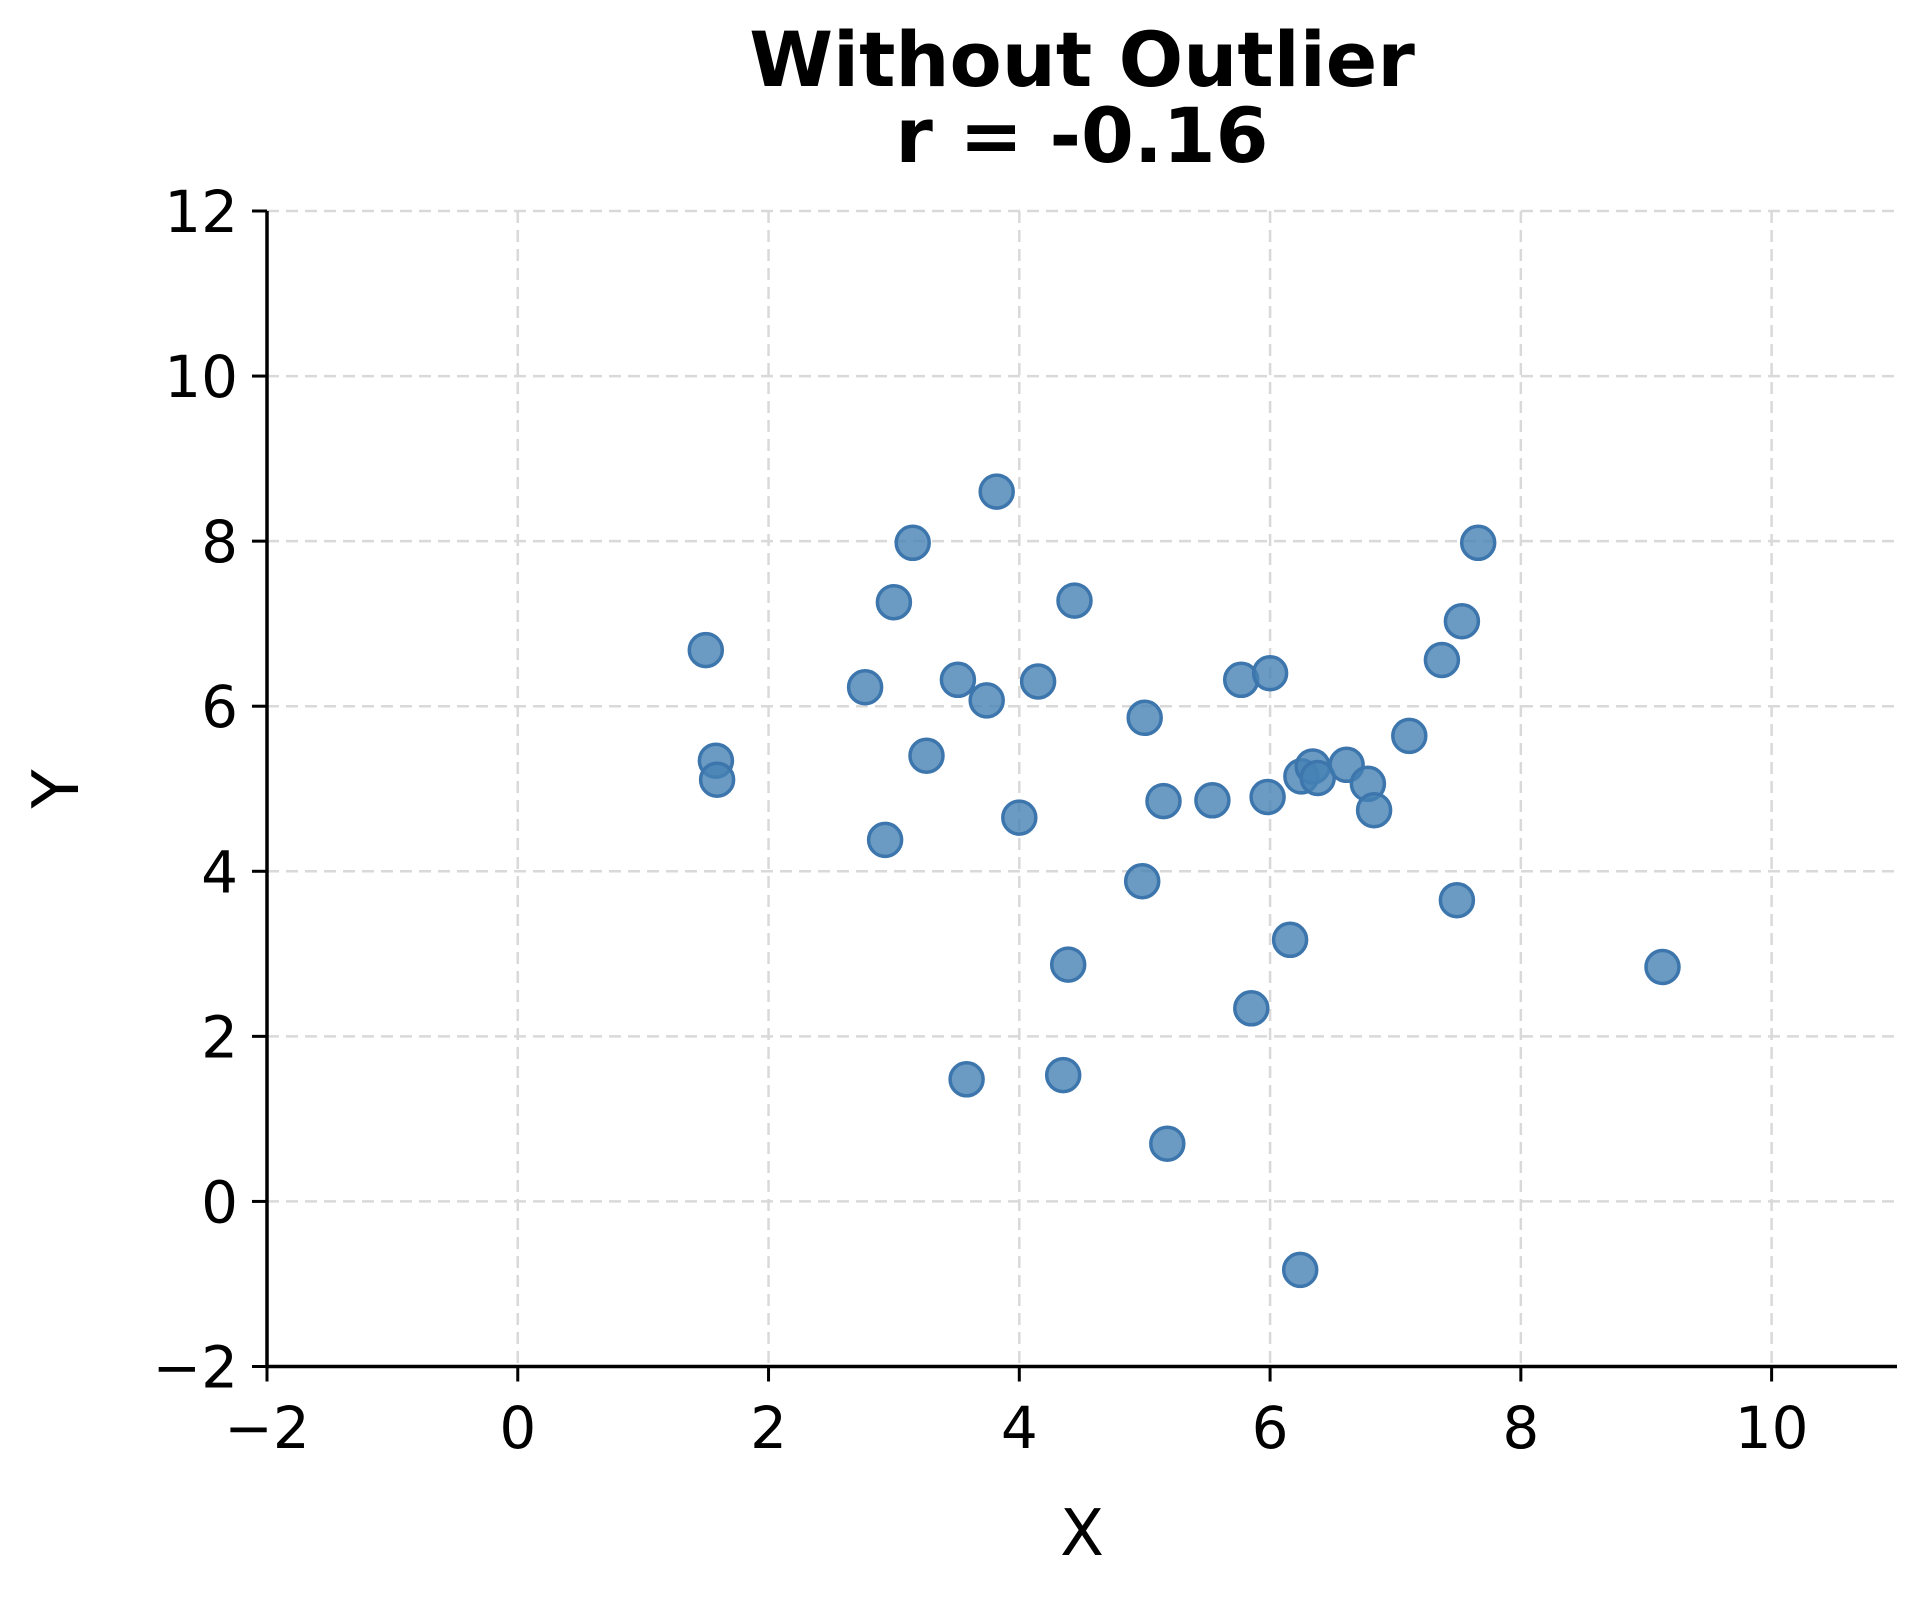 The height and width of the screenshot is (1597, 1924). What do you see at coordinates (201, 212) in the screenshot?
I see `y-tick-label: 12` at bounding box center [201, 212].